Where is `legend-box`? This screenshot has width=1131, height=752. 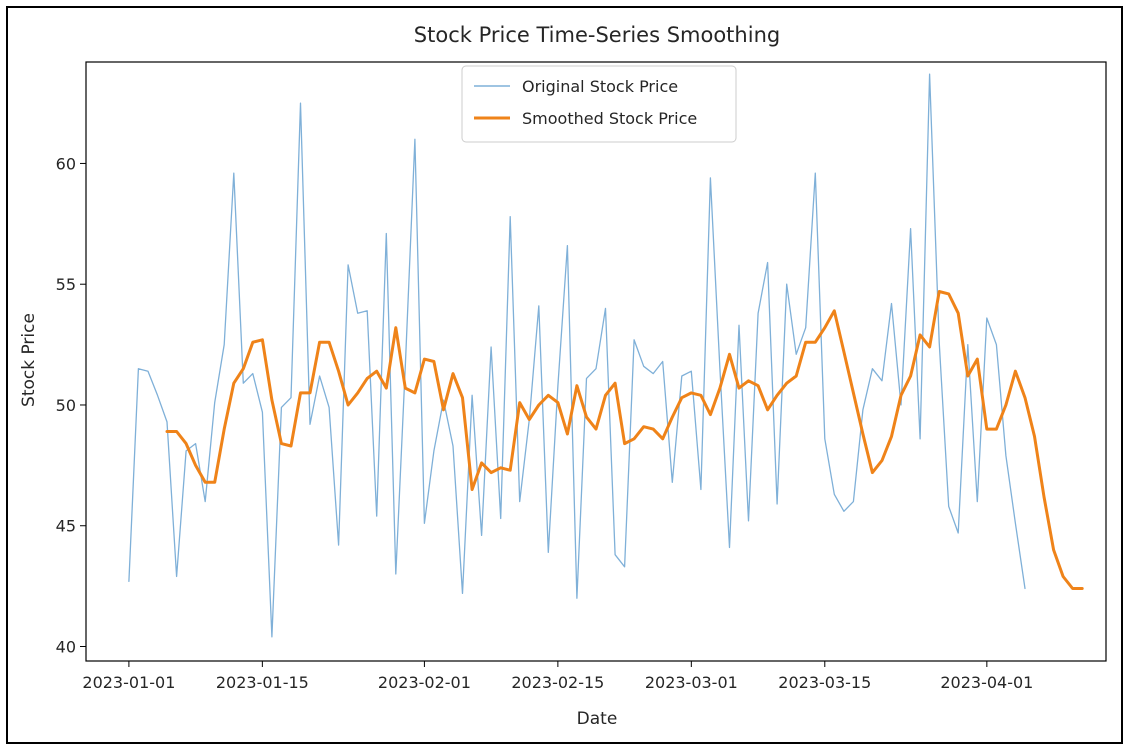 legend-box is located at coordinates (599, 104).